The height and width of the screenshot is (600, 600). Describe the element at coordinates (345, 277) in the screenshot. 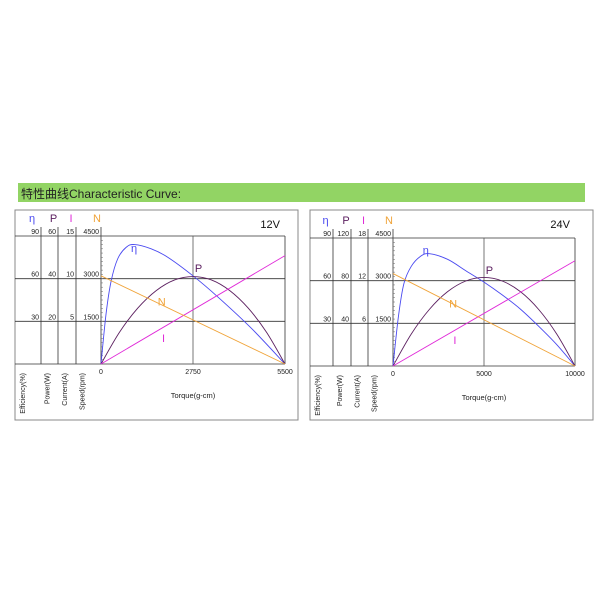

I see `y-tick-label: 80` at that location.